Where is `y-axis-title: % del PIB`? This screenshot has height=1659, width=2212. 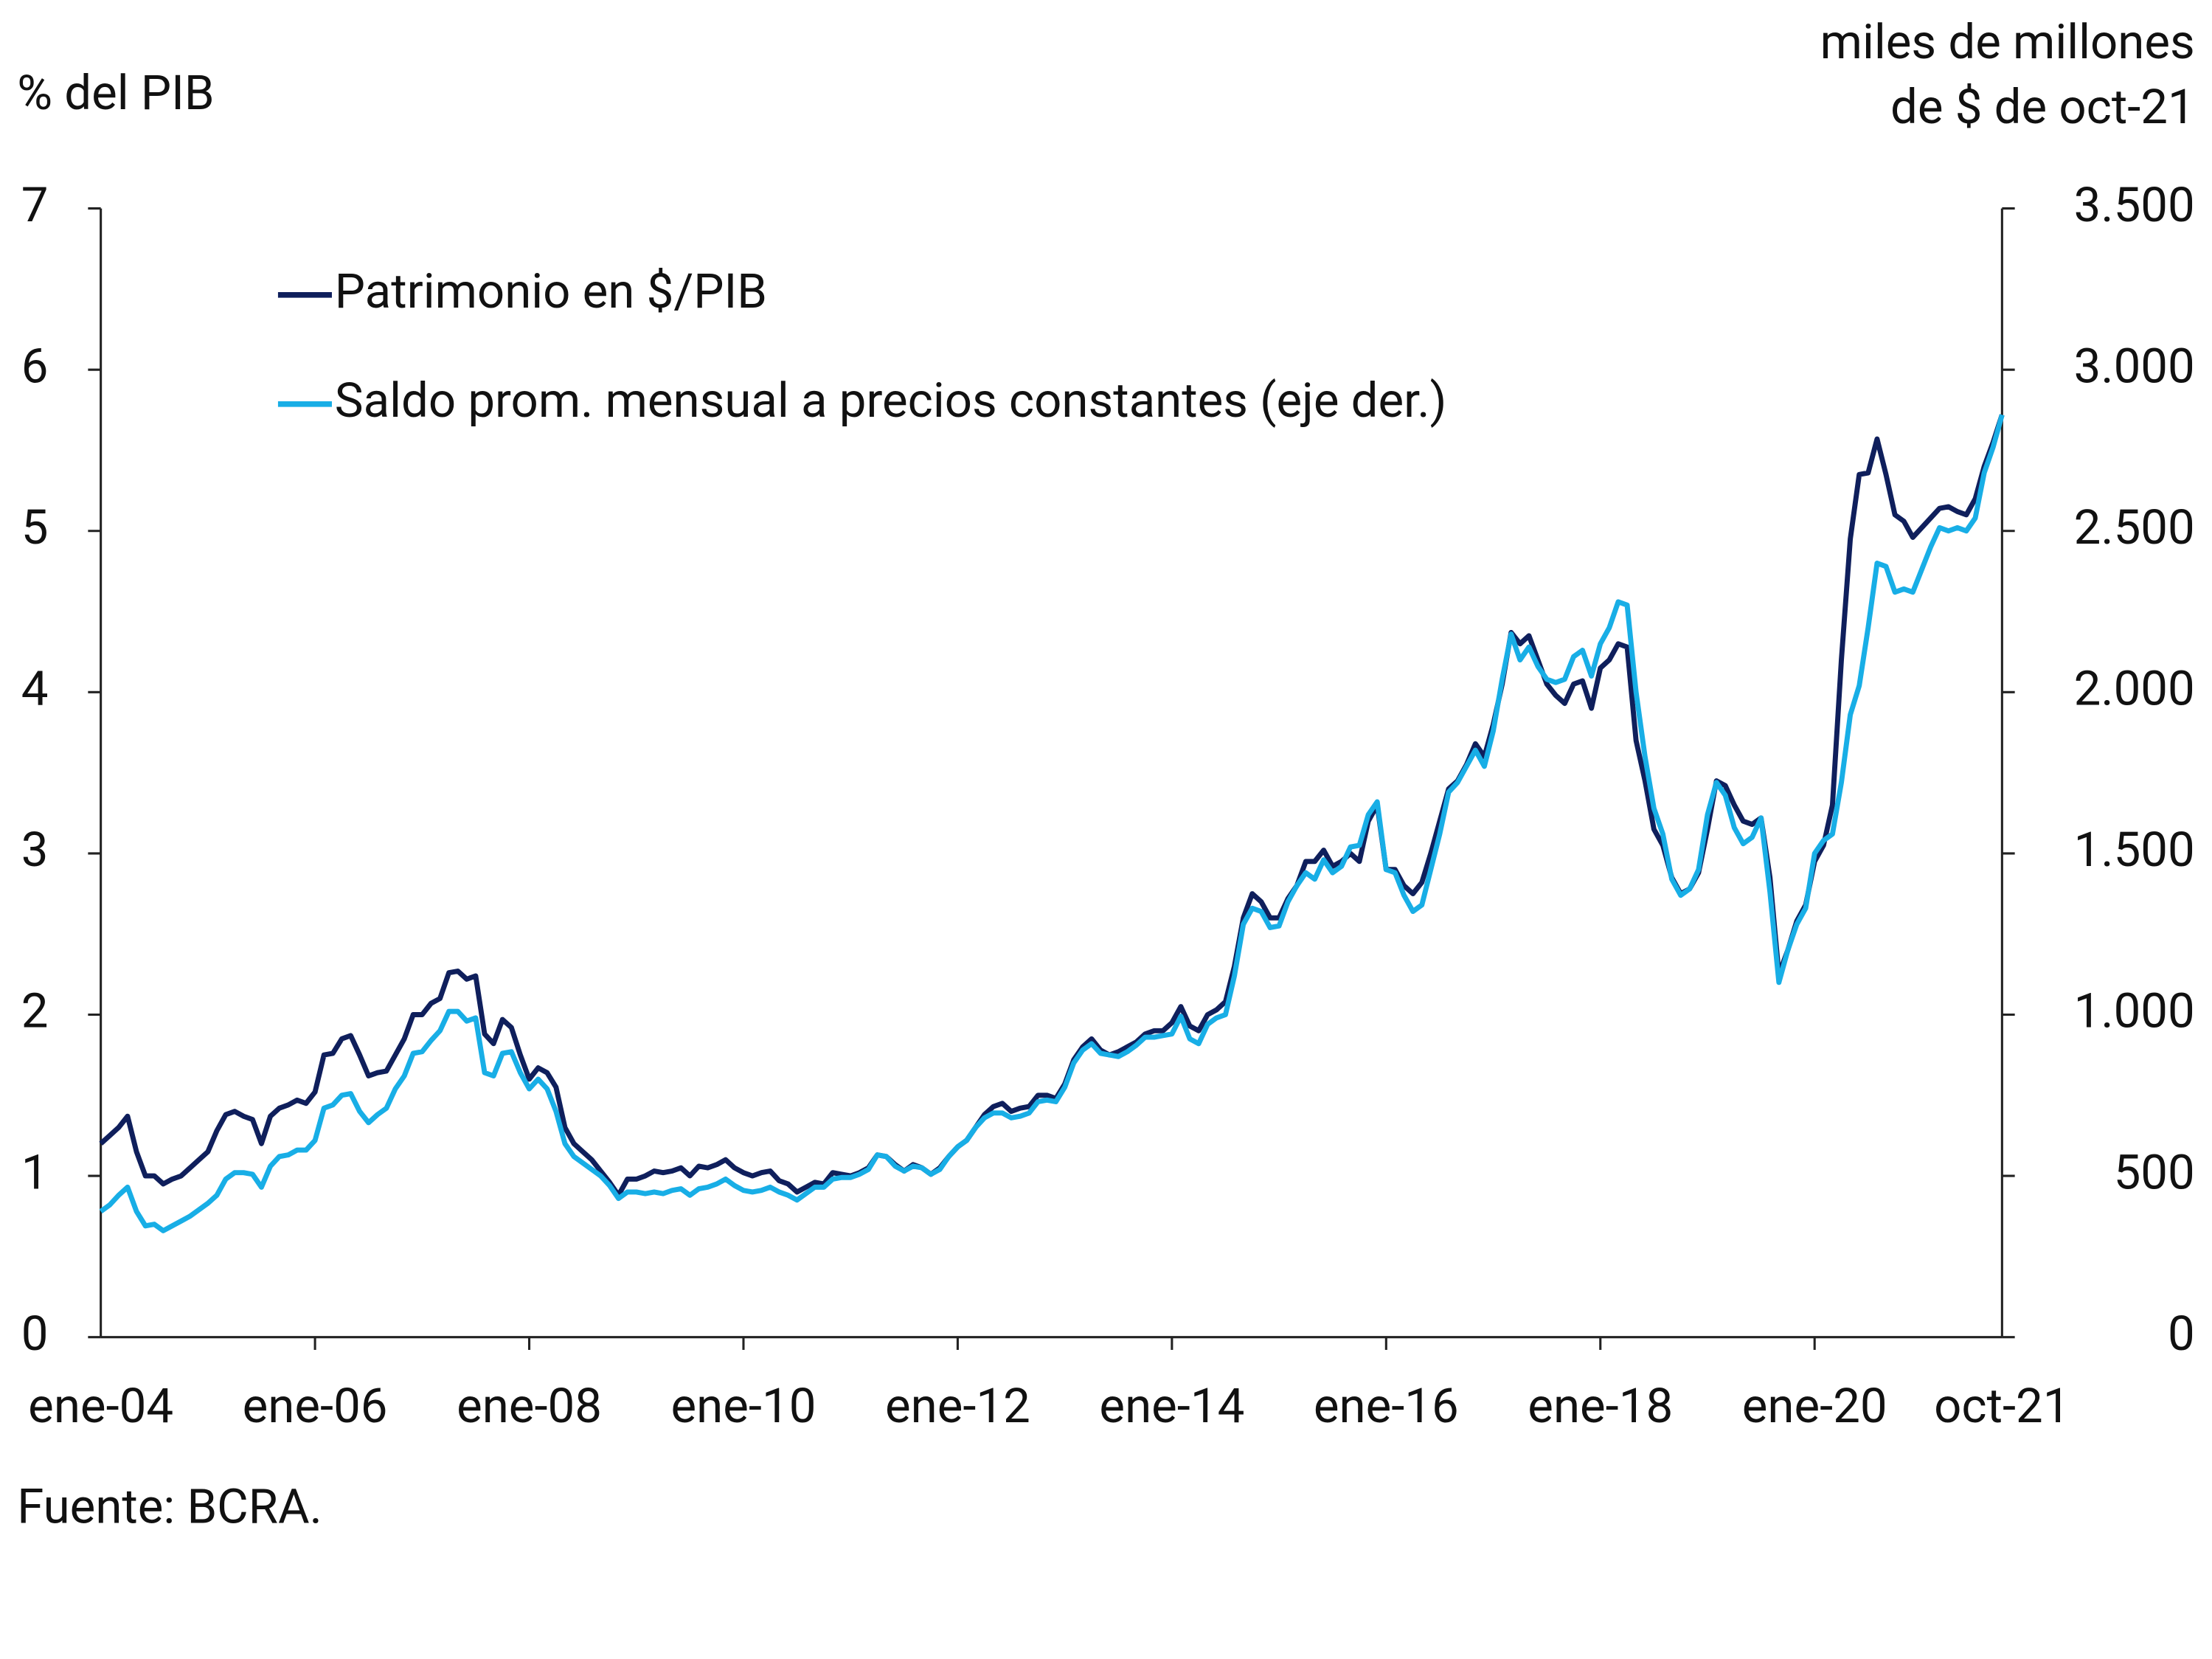
y-axis-title: % del PIB is located at coordinates (115, 92).